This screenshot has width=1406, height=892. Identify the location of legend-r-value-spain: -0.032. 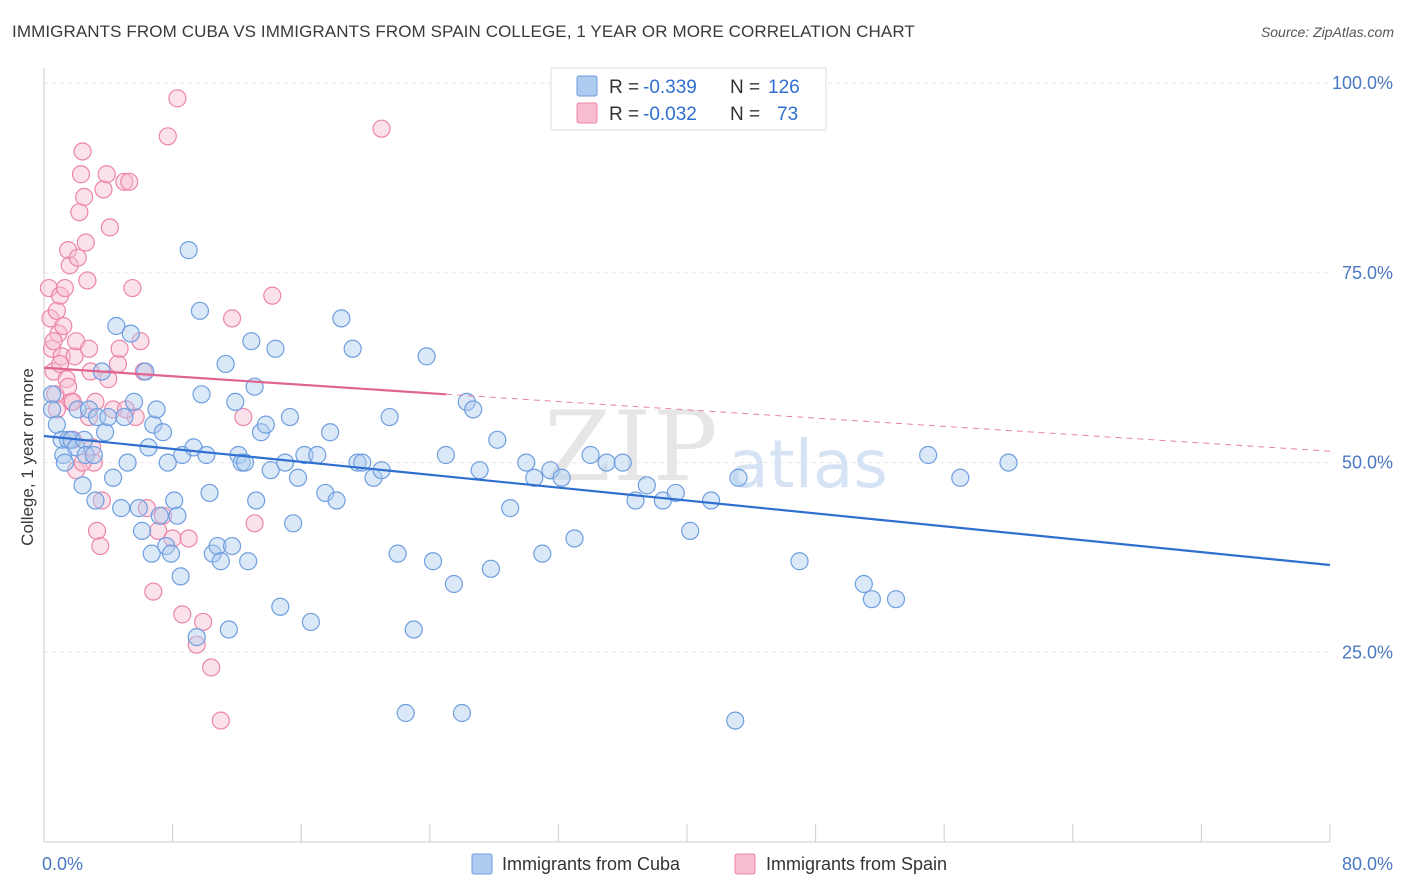
(670, 114).